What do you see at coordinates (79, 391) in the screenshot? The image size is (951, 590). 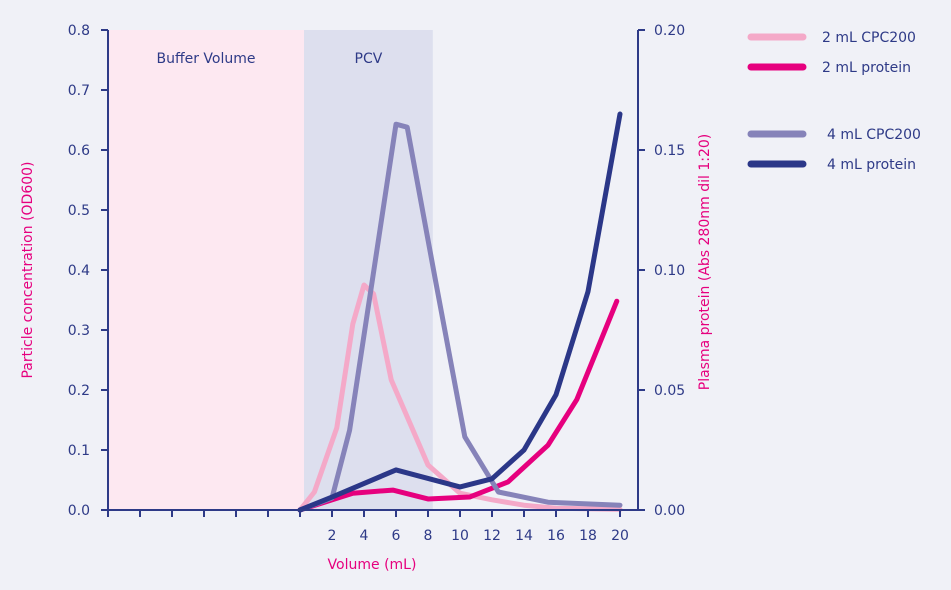 I see `left-tick-label: 0.2` at bounding box center [79, 391].